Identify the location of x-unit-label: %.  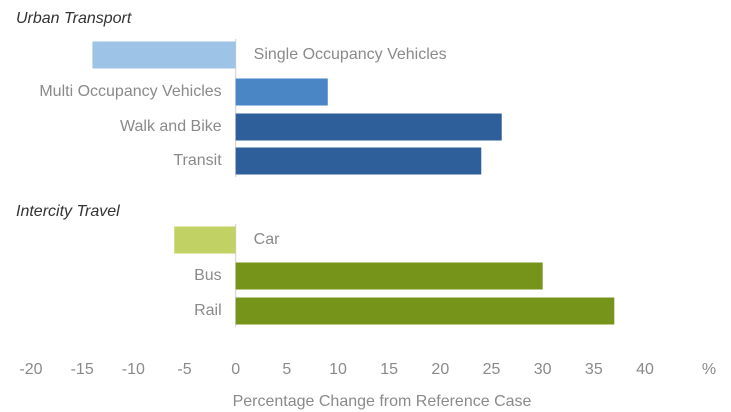
(709, 369).